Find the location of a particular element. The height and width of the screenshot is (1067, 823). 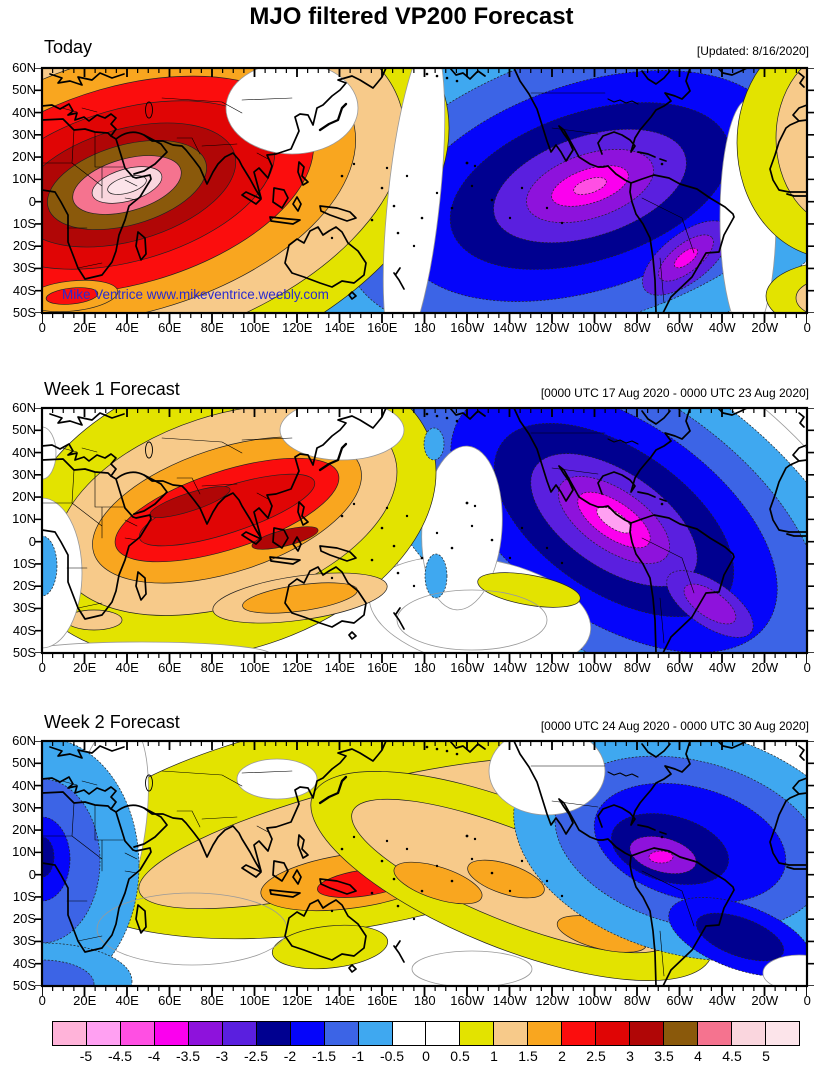

lon-tick-label: 80E is located at coordinates (212, 667).